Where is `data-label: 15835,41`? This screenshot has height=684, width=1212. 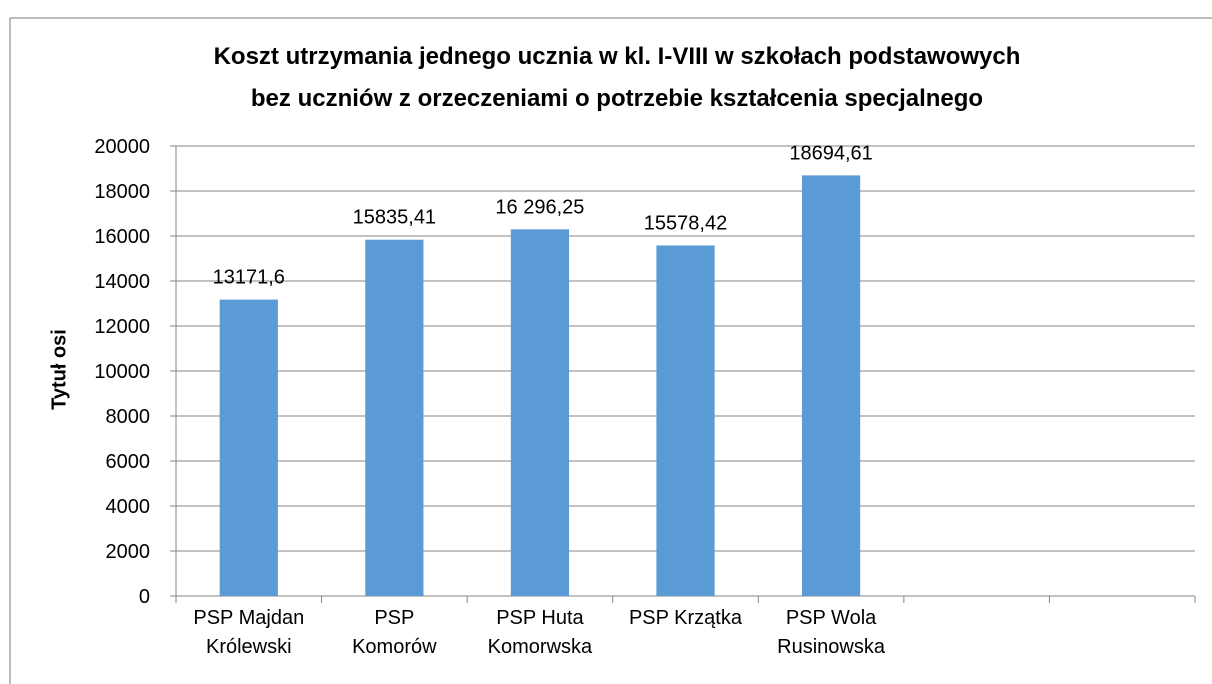
data-label: 15835,41 is located at coordinates (394, 218).